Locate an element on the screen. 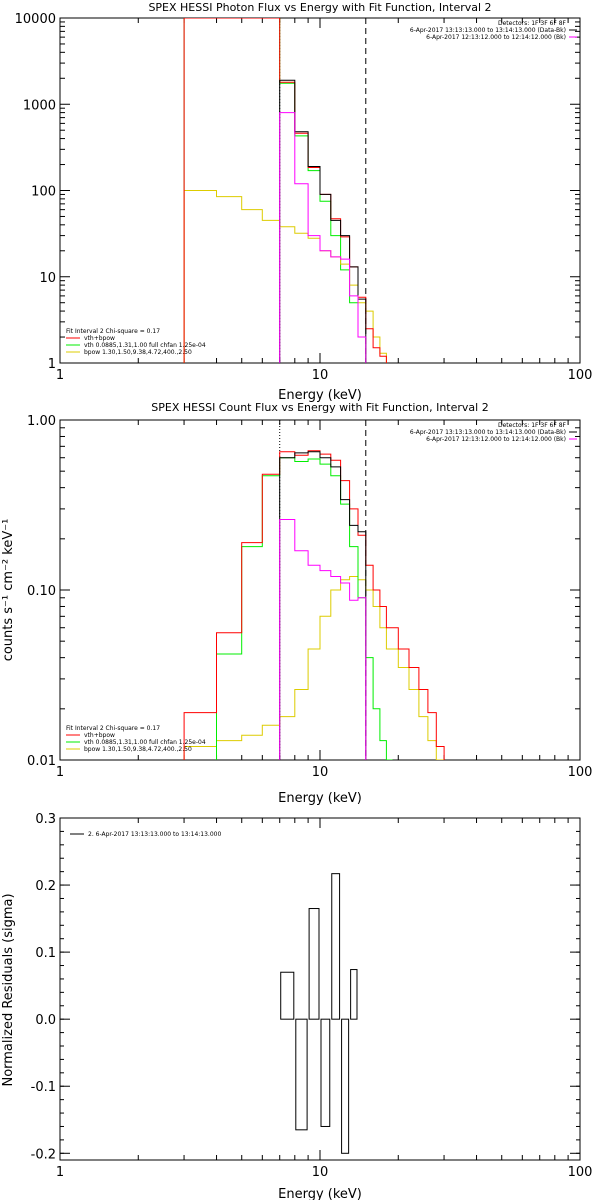 Image resolution: width=600 pixels, height=1200 pixels. y-tick-label: 0.10 is located at coordinates (41, 591).